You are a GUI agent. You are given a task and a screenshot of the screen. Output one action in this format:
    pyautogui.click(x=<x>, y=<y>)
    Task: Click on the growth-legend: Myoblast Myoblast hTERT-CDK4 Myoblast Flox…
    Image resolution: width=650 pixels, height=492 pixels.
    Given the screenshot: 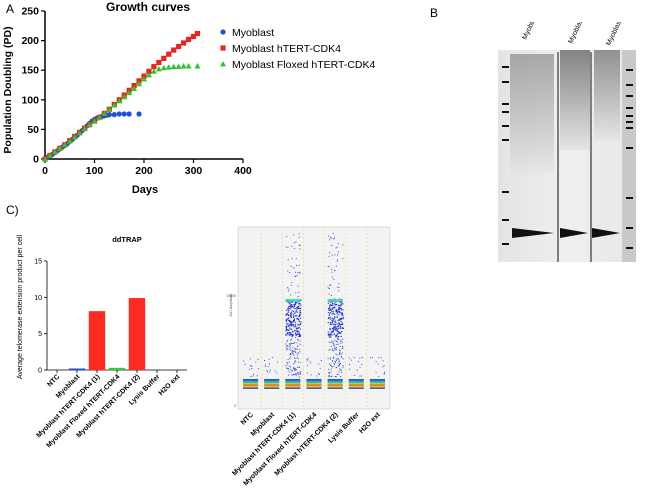 What is the action you would take?
    pyautogui.click(x=298, y=49)
    